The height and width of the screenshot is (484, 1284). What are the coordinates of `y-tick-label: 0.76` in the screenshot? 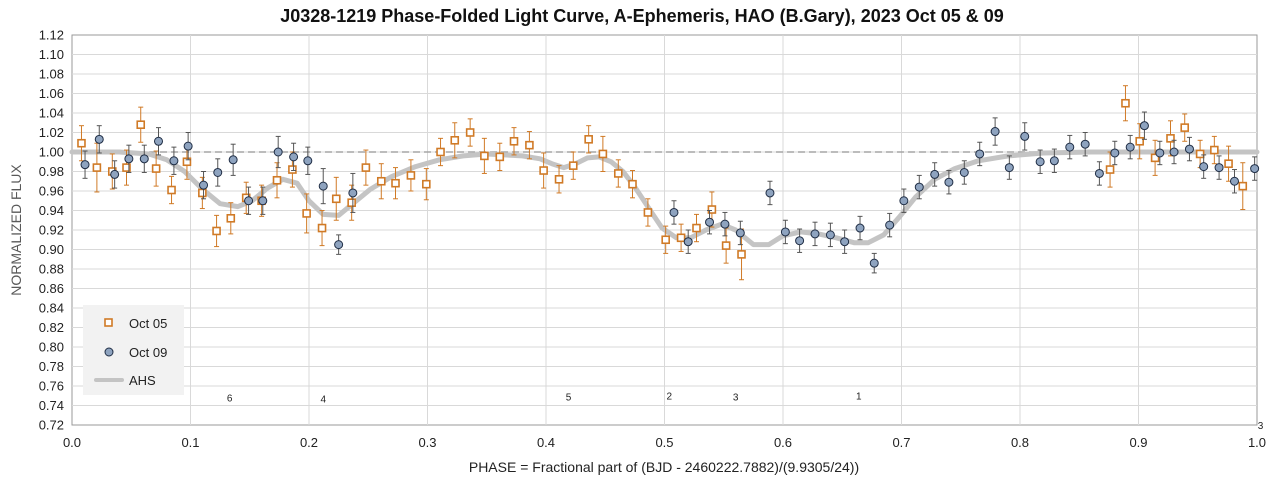 It's located at (51, 386).